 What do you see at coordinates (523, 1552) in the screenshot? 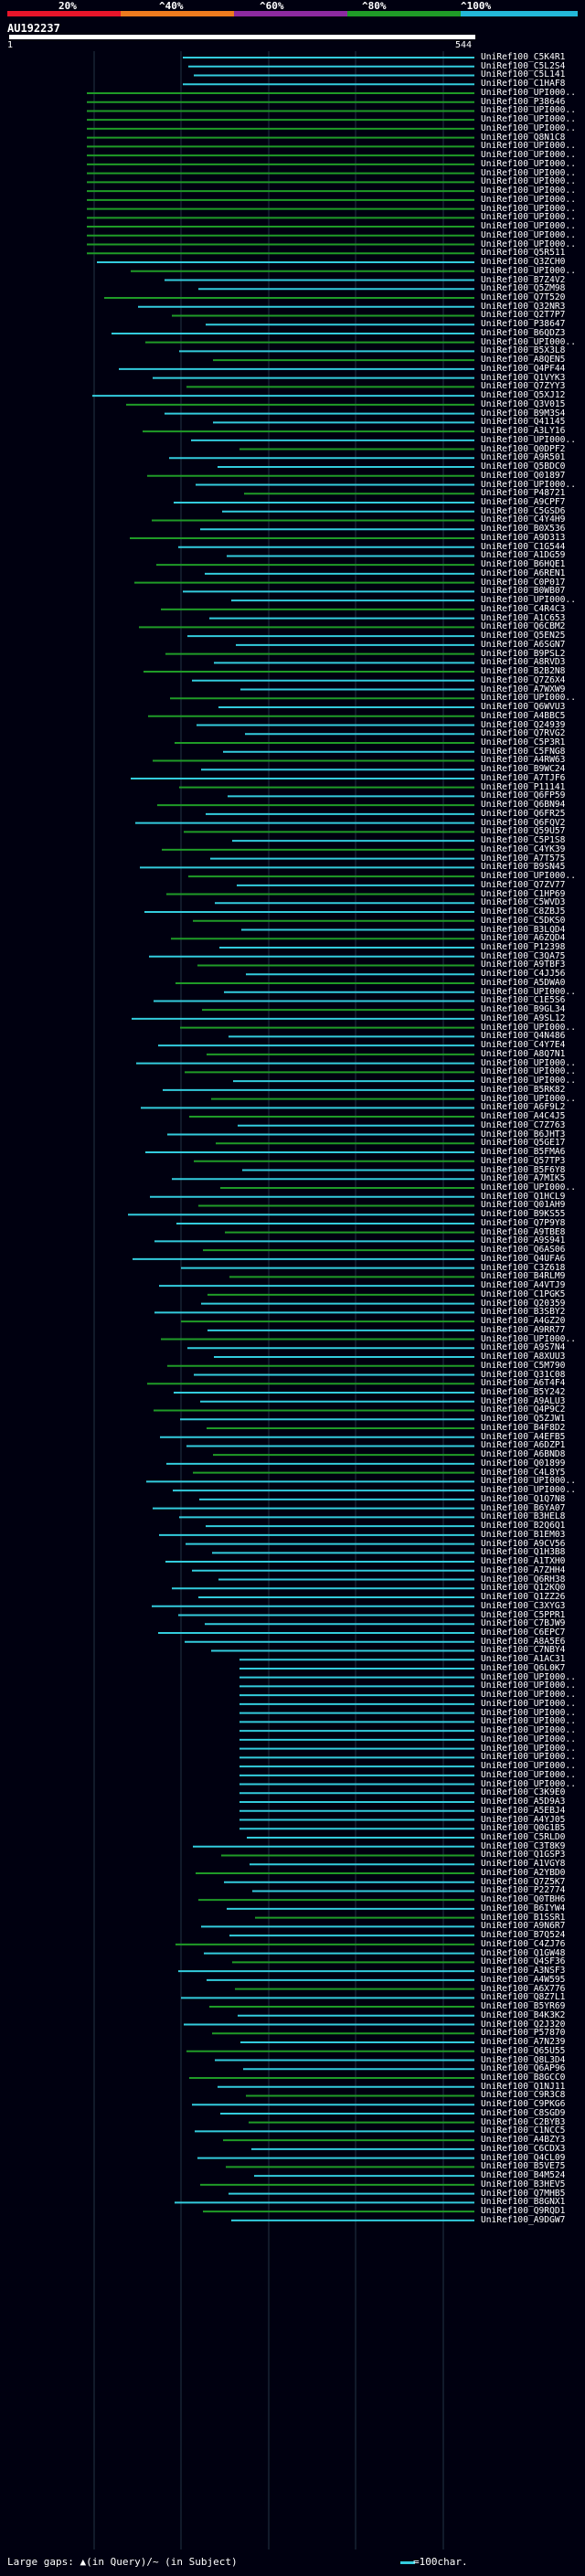
I see `hit-label: UniRef100_Q1H3B8` at bounding box center [523, 1552].